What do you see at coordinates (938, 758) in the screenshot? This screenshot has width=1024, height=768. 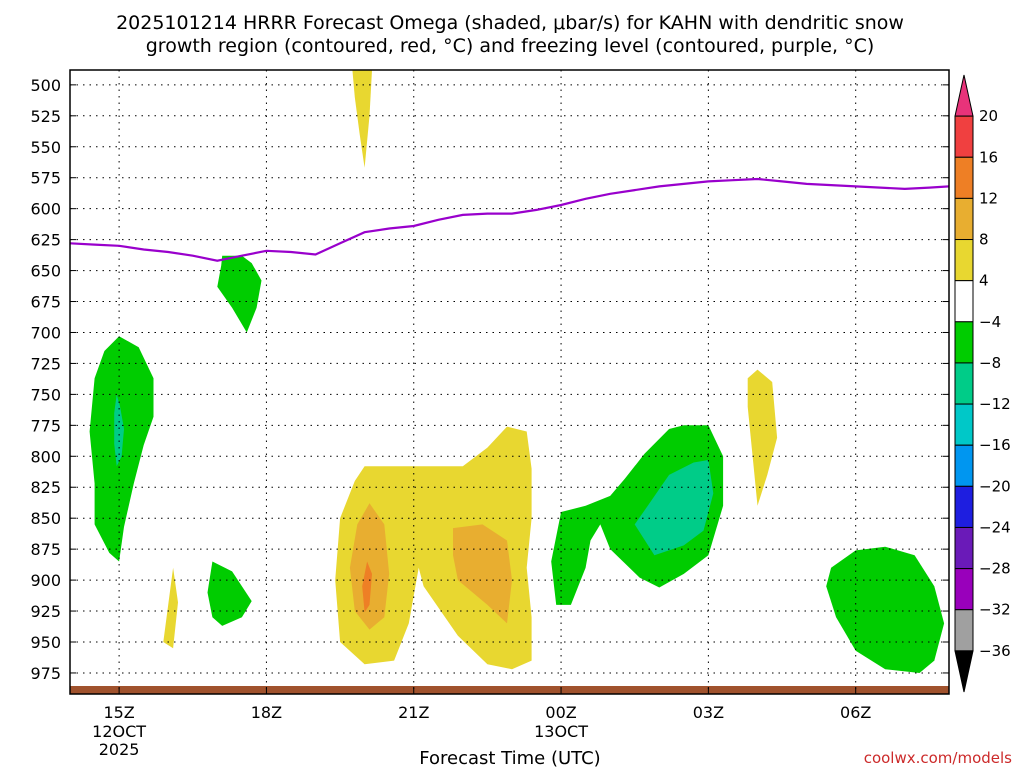 I see `credit-text: coolwx.com/models` at bounding box center [938, 758].